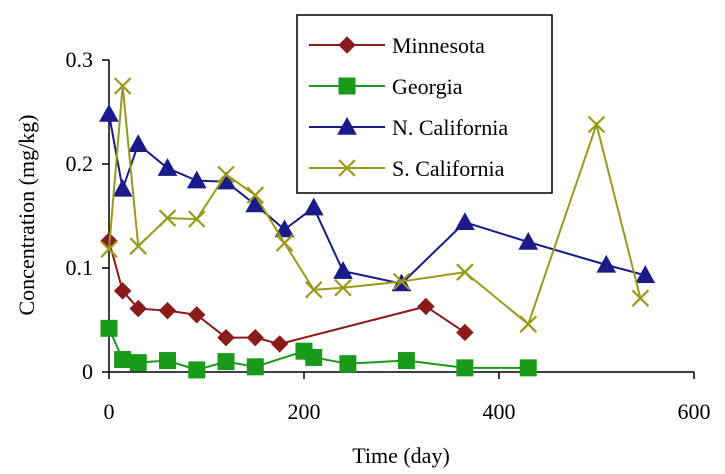 The image size is (725, 474). What do you see at coordinates (386, 86) in the screenshot?
I see `legend-item: Georgia` at bounding box center [386, 86].